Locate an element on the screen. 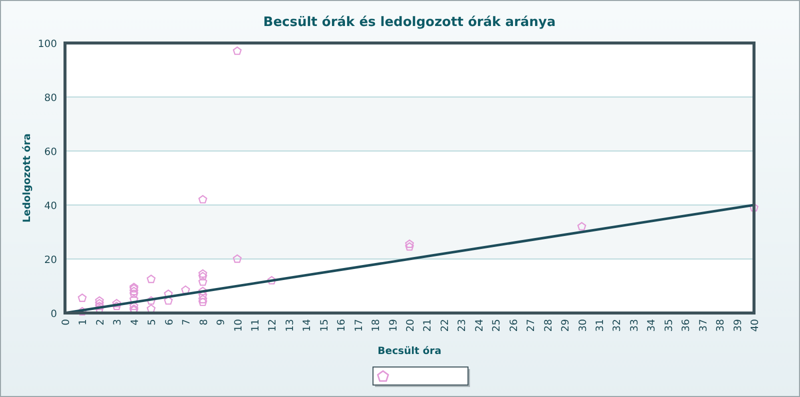 The image size is (800, 397). x-tick-label: 23 is located at coordinates (462, 325).